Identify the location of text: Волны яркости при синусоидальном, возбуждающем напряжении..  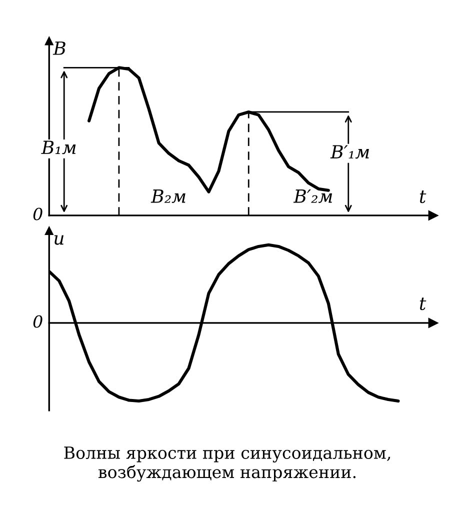
(227, 464).